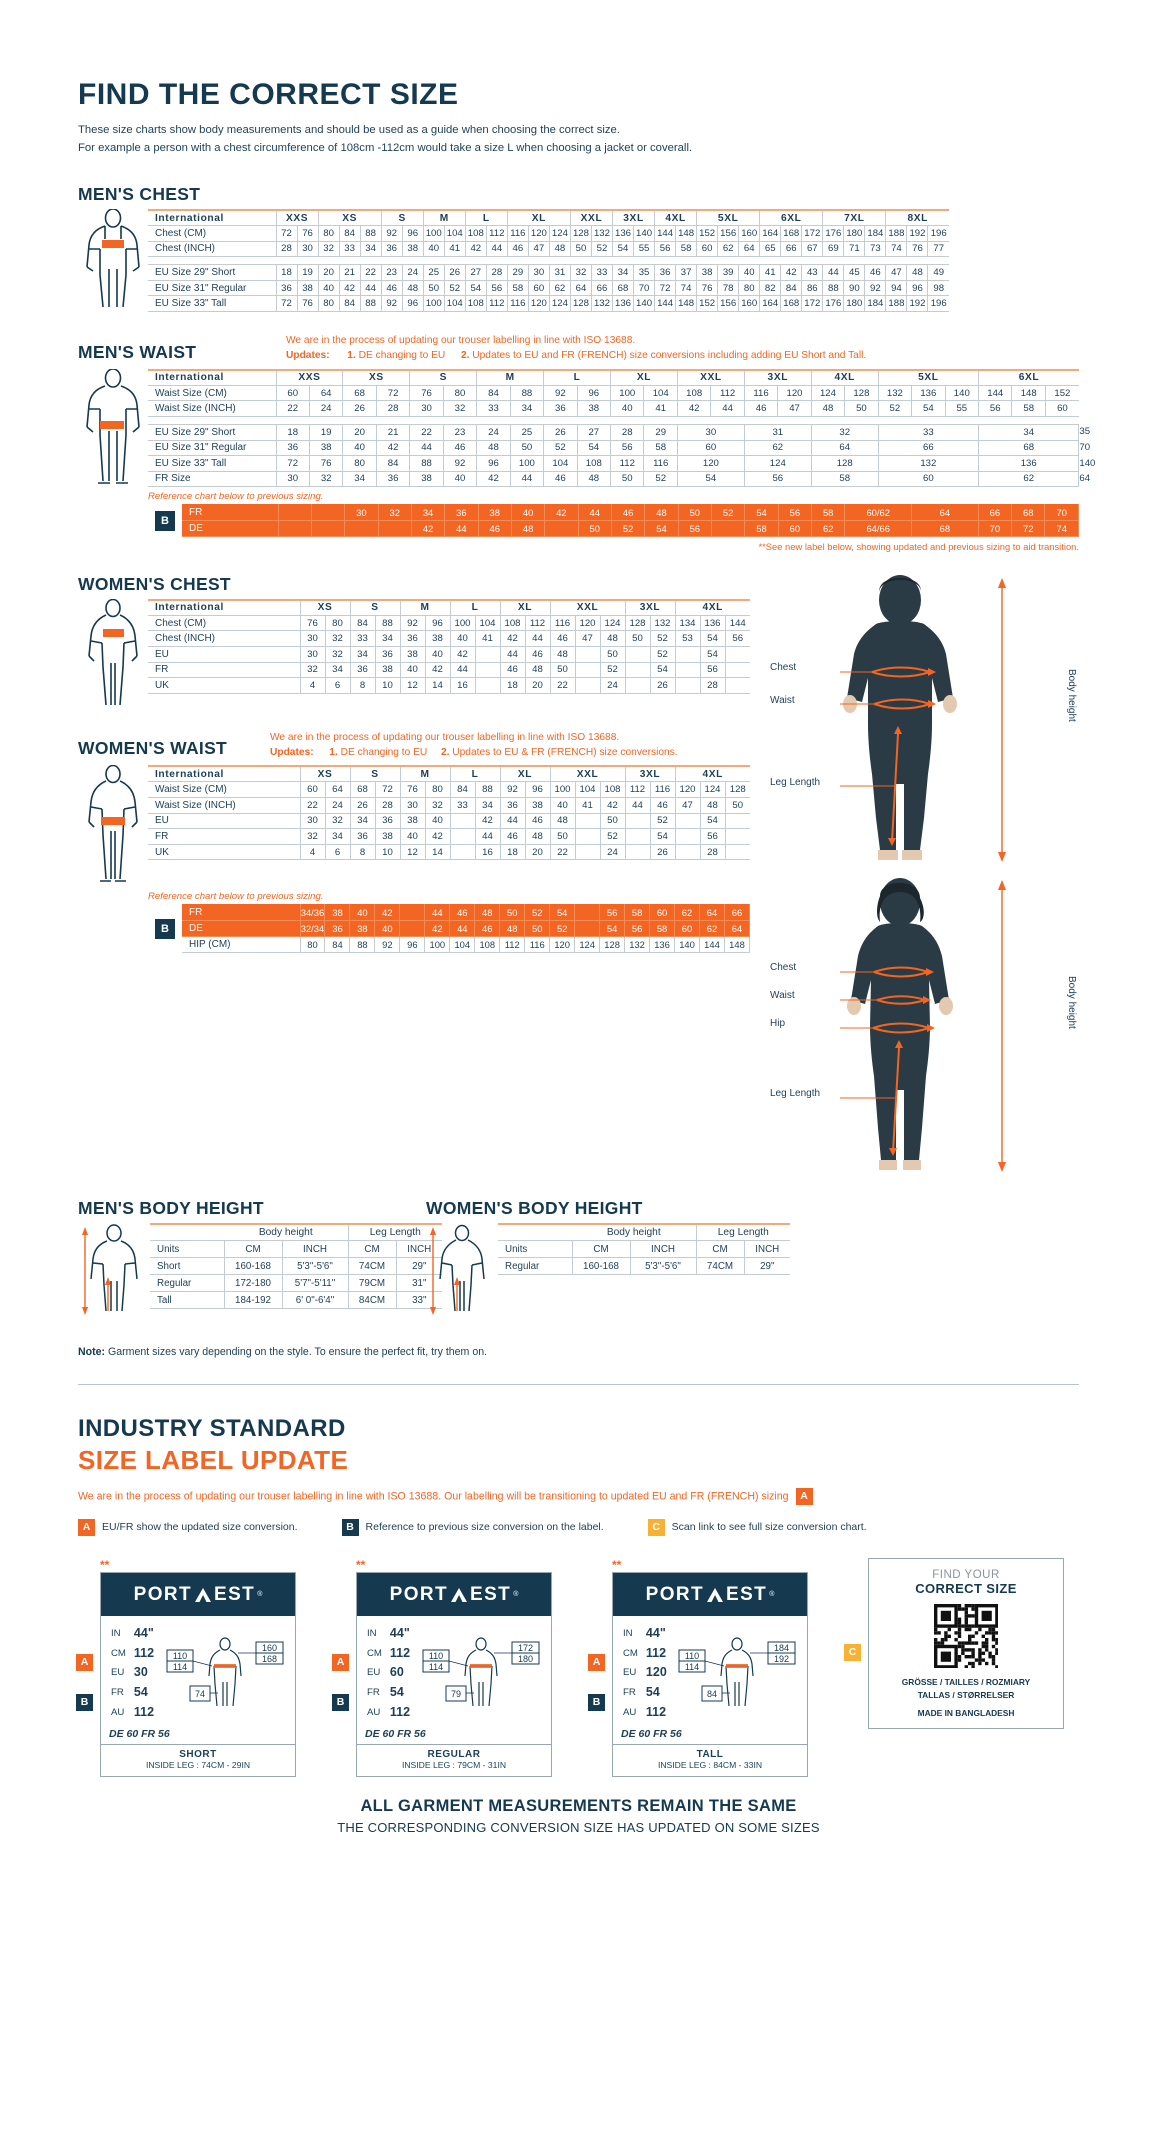 The height and width of the screenshot is (2154, 1157). What do you see at coordinates (537, 623) in the screenshot?
I see `cell: 112` at bounding box center [537, 623].